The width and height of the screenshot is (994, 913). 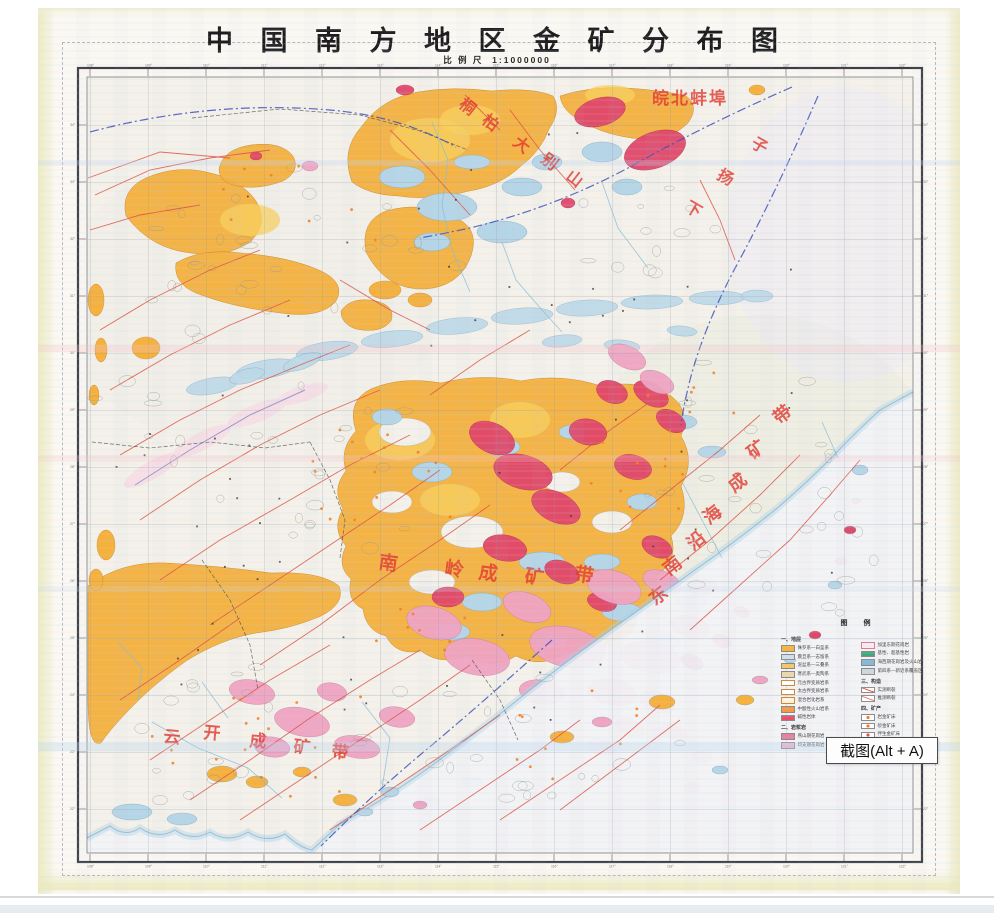 I want to click on legend-item: 中酸性火山岩系, so click(x=818, y=709).